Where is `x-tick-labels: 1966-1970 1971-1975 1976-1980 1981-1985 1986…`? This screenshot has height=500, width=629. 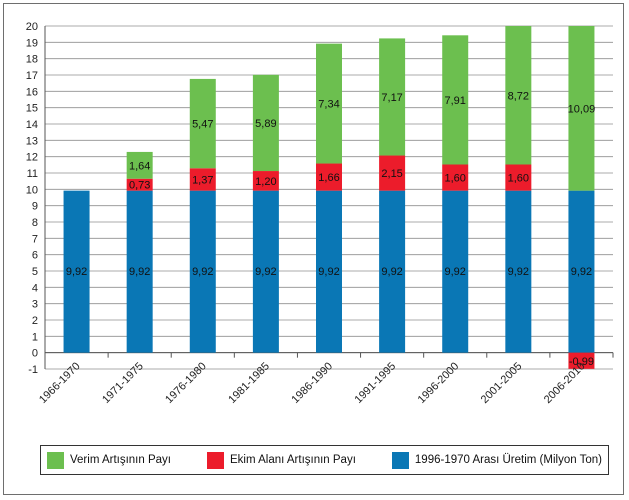 x-tick-labels: 1966-1970 1971-1975 1976-1980 1981-1985 1986… is located at coordinates (312, 383).